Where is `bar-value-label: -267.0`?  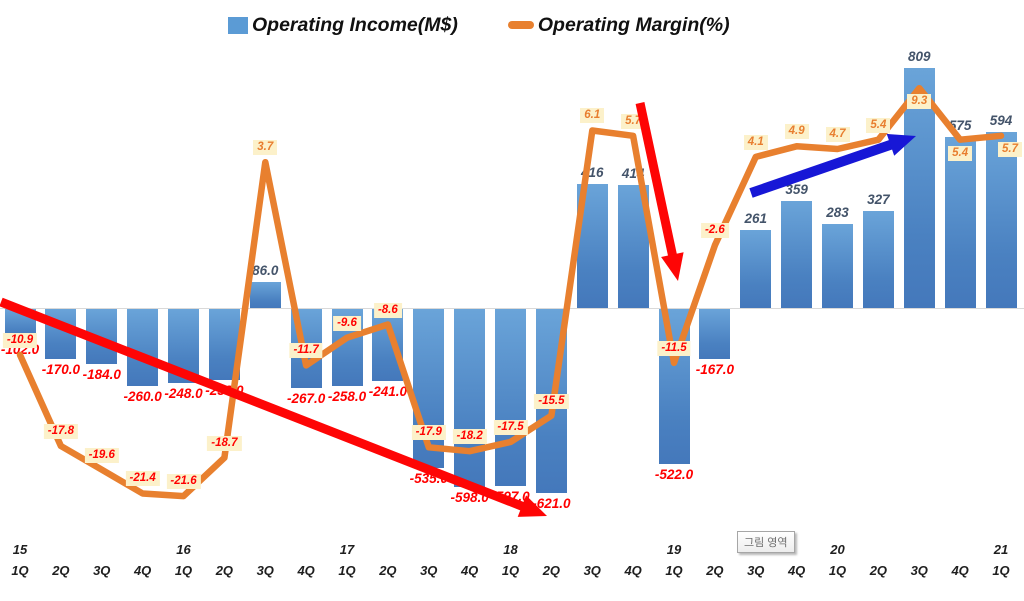 bar-value-label: -267.0 is located at coordinates (306, 399).